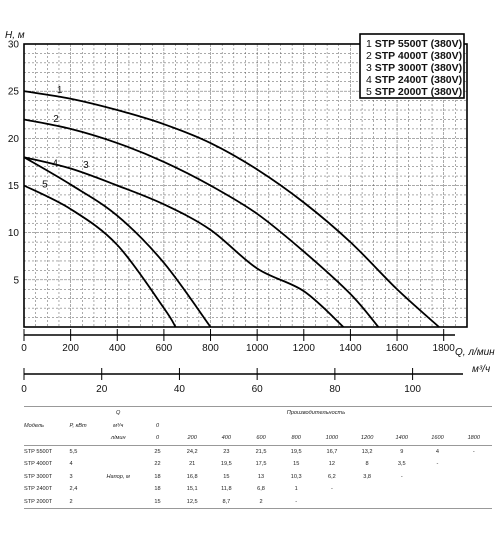  Describe the element at coordinates (83, 502) in the screenshot. I see `table-cell: 2` at that location.